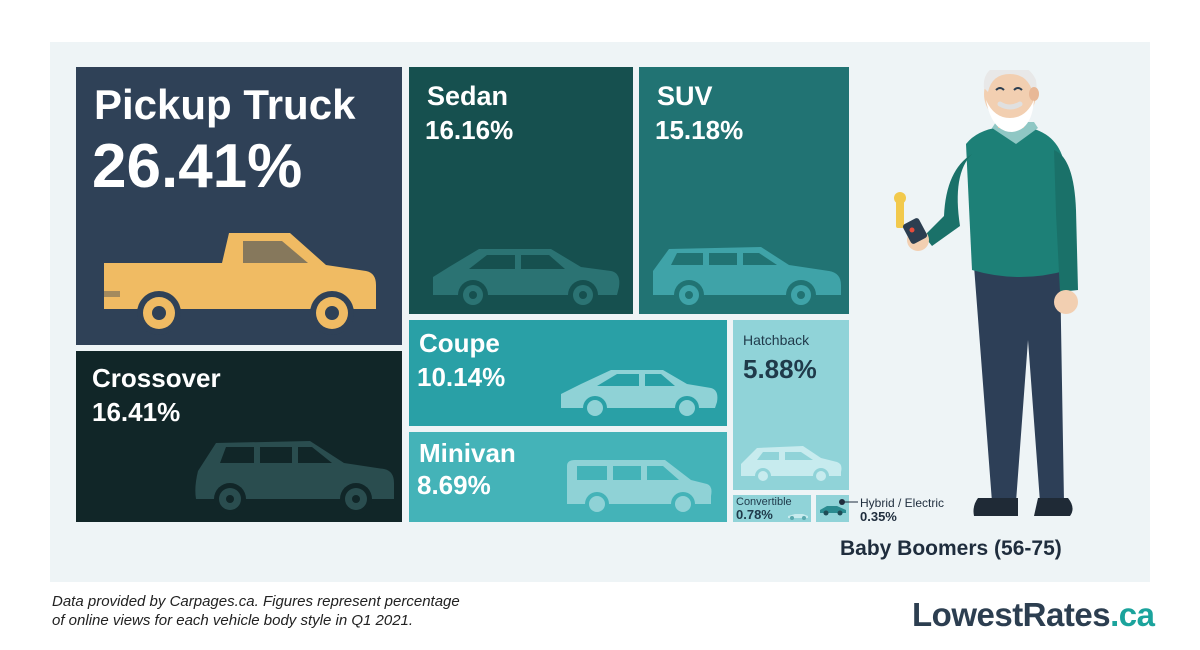  What do you see at coordinates (240, 284) in the screenshot?
I see `pickup-truck-icon` at bounding box center [240, 284].